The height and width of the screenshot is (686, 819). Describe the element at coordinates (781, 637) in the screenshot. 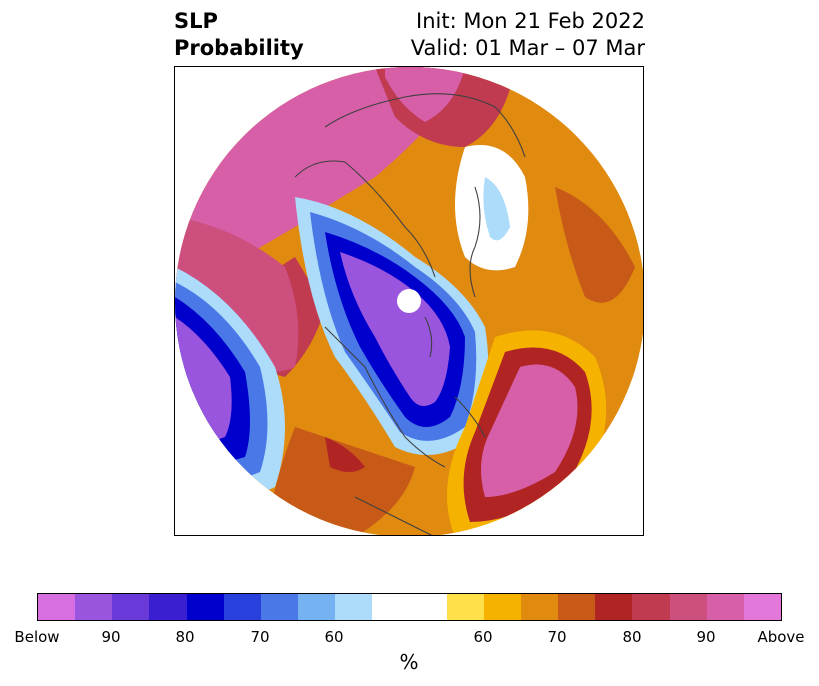

I see `colorbar-tick-label: Above` at that location.